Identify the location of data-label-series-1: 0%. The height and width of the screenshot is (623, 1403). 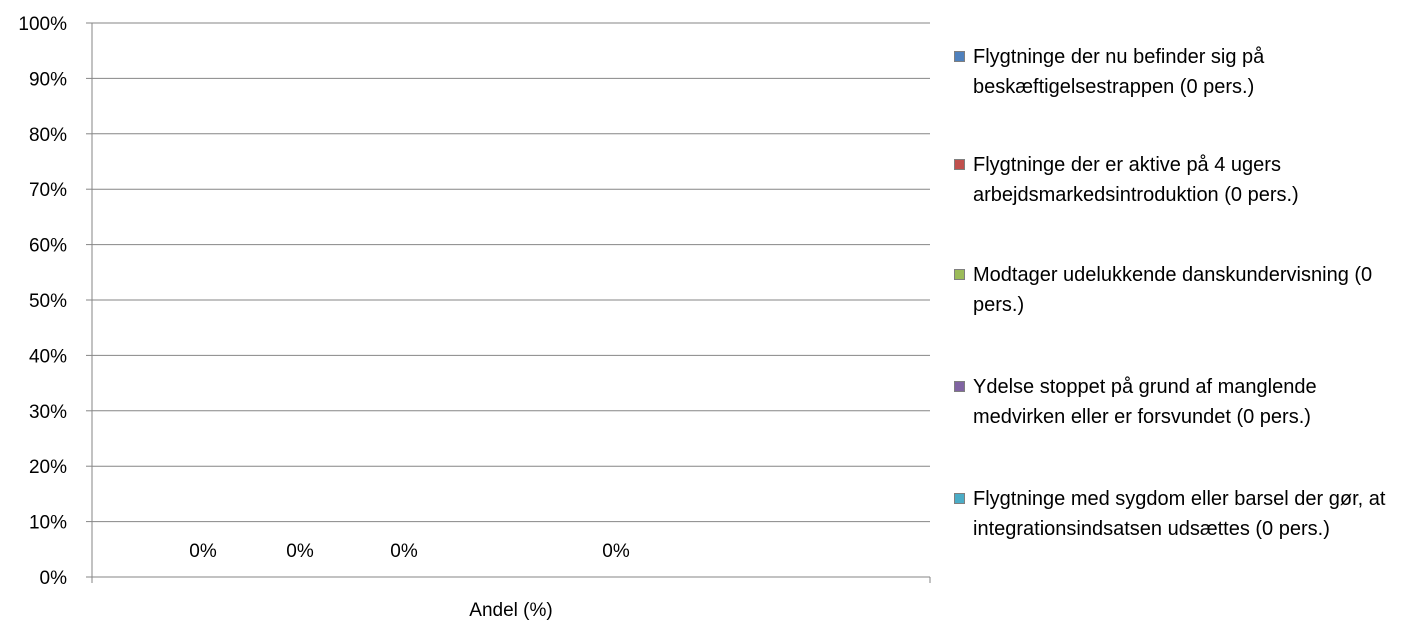
(203, 551).